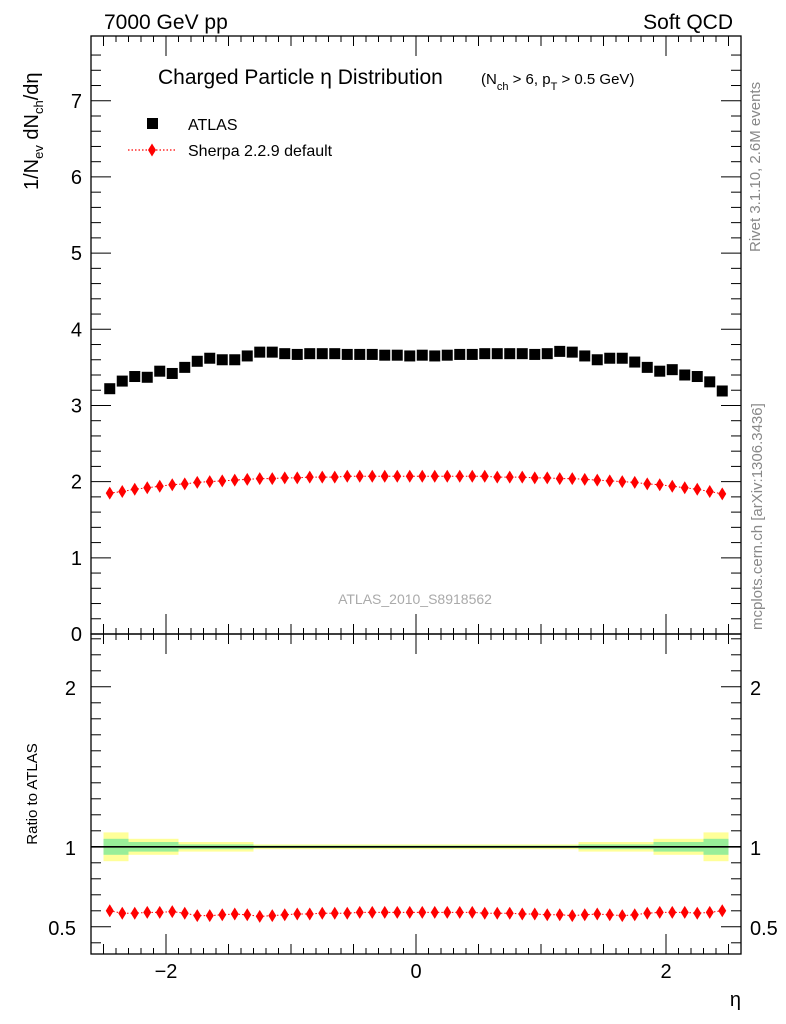 The height and width of the screenshot is (1024, 786). What do you see at coordinates (38, 152) in the screenshot?
I see `ylabel-part-1: ev` at bounding box center [38, 152].